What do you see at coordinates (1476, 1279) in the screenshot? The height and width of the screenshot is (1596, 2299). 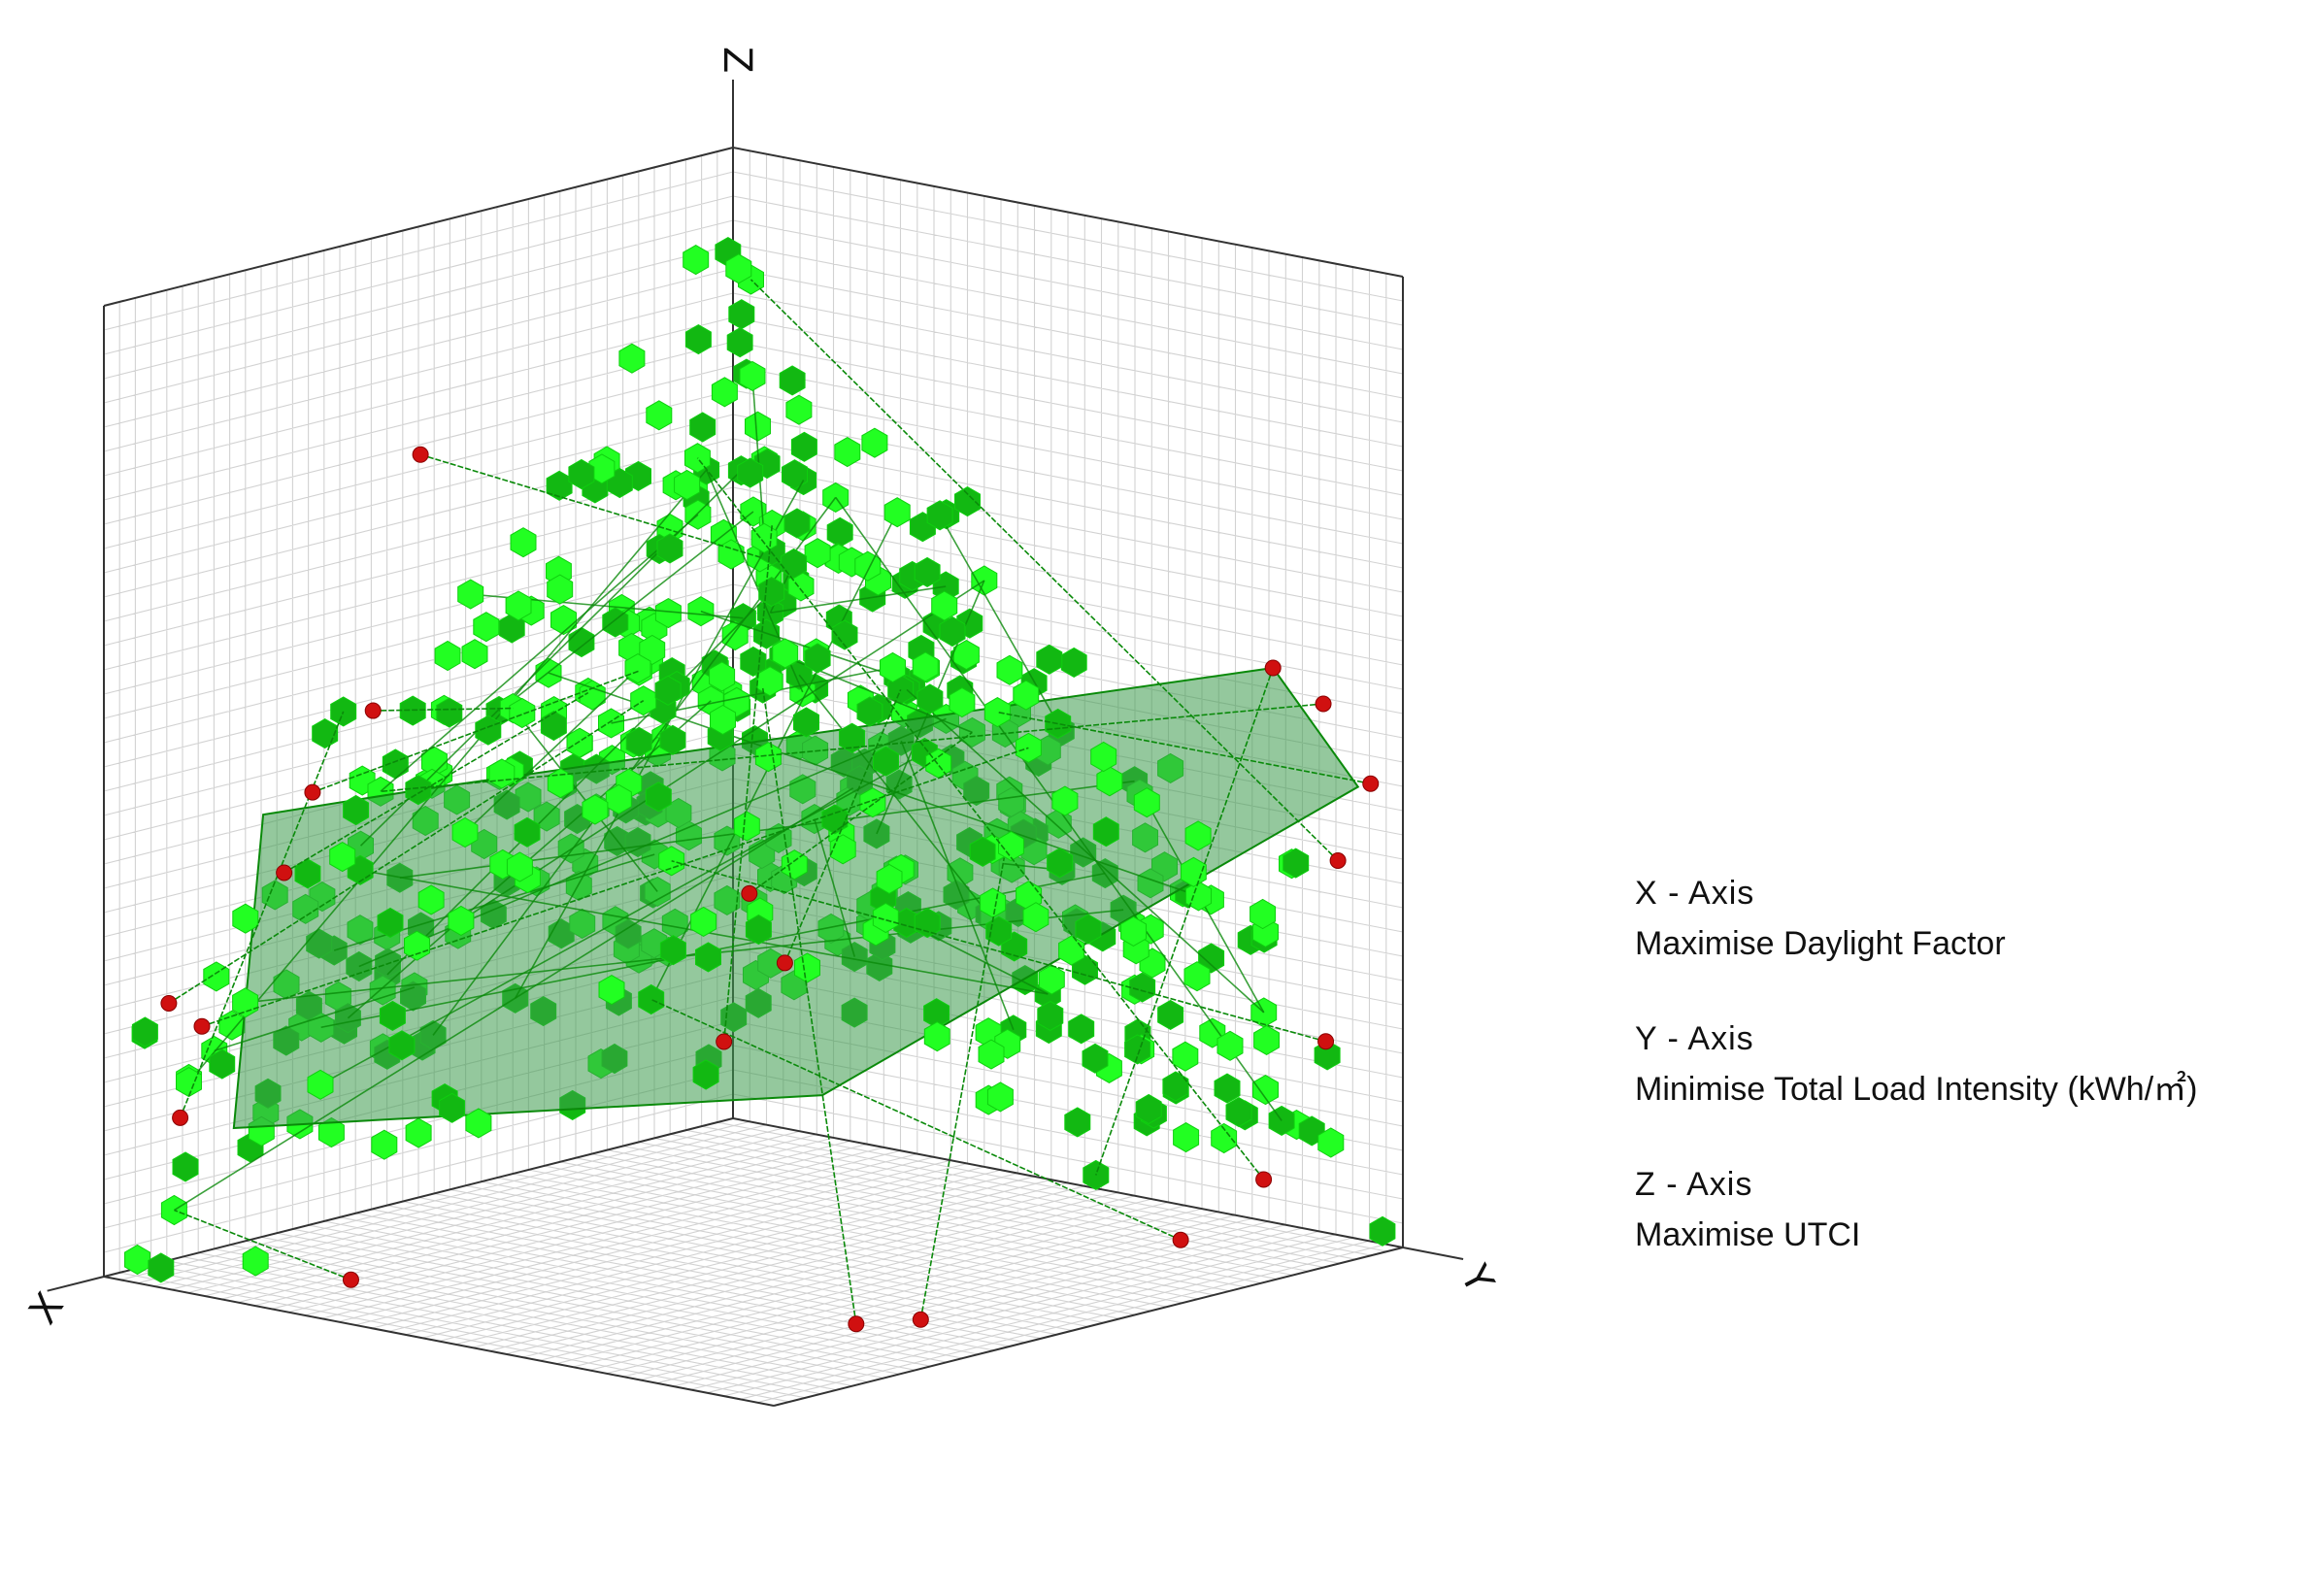 I see `y-axis-letter: Y` at bounding box center [1476, 1279].